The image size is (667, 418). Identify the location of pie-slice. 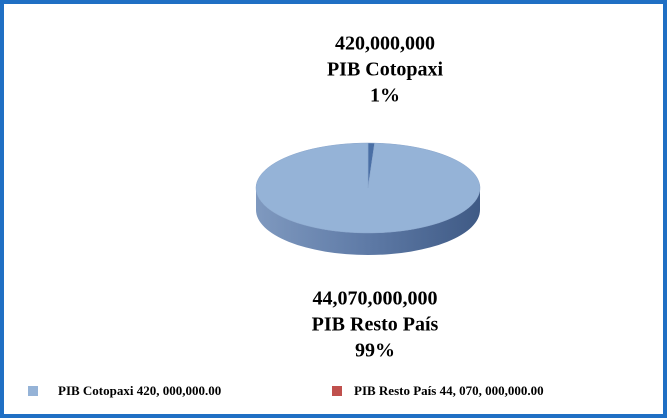
(368, 188).